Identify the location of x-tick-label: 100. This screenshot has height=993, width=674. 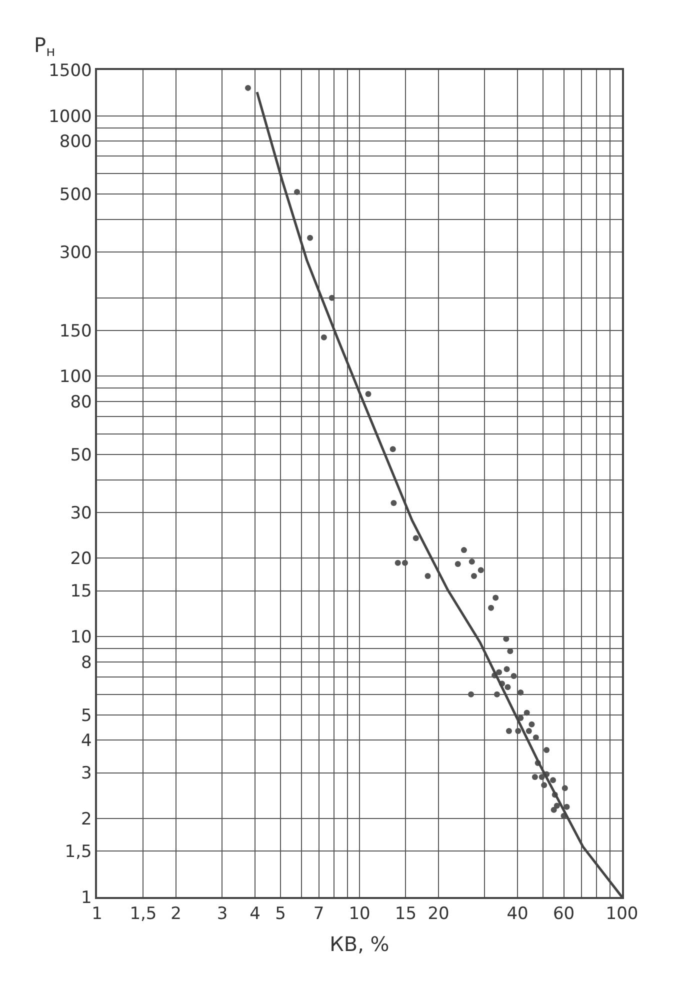
(622, 914).